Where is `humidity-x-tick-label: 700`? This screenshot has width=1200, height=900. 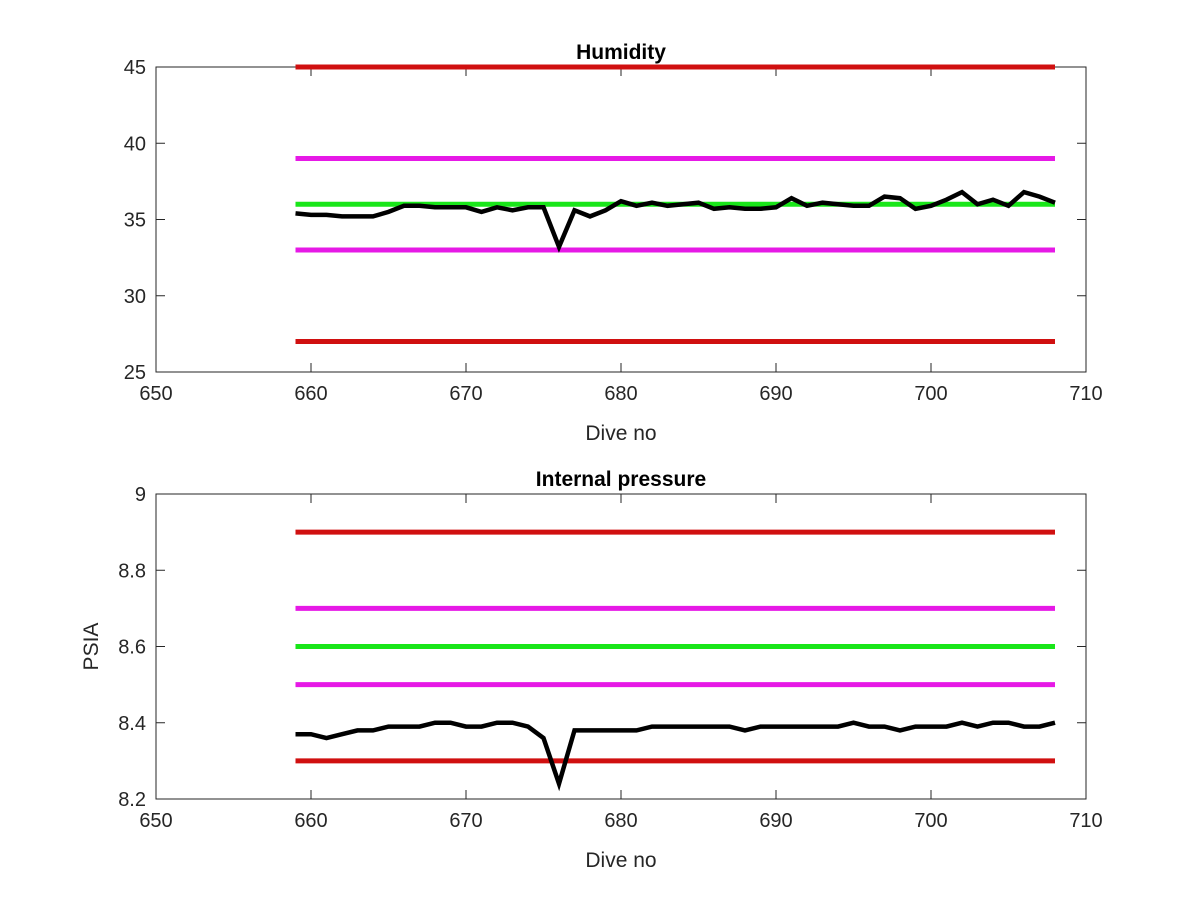
humidity-x-tick-label: 700 is located at coordinates (930, 394).